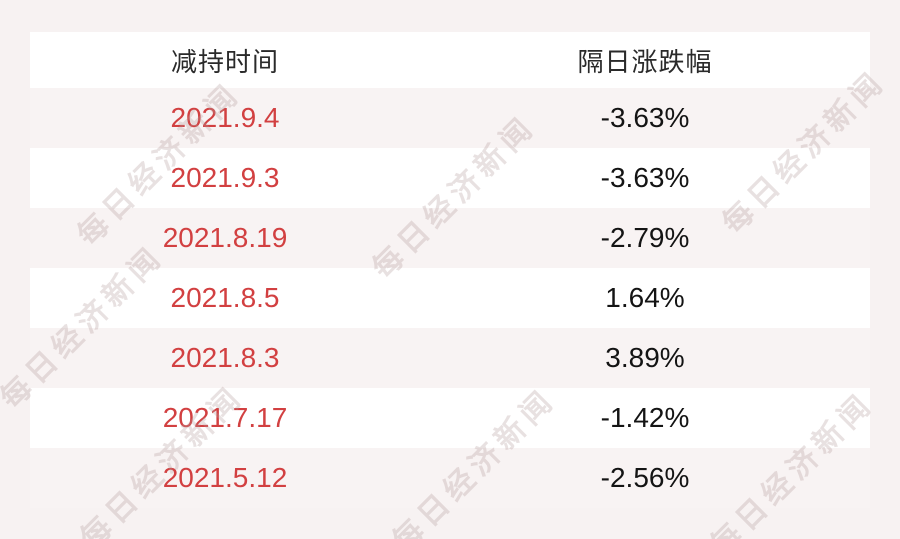  What do you see at coordinates (225, 297) in the screenshot?
I see `date-cell: 2021.8.5` at bounding box center [225, 297].